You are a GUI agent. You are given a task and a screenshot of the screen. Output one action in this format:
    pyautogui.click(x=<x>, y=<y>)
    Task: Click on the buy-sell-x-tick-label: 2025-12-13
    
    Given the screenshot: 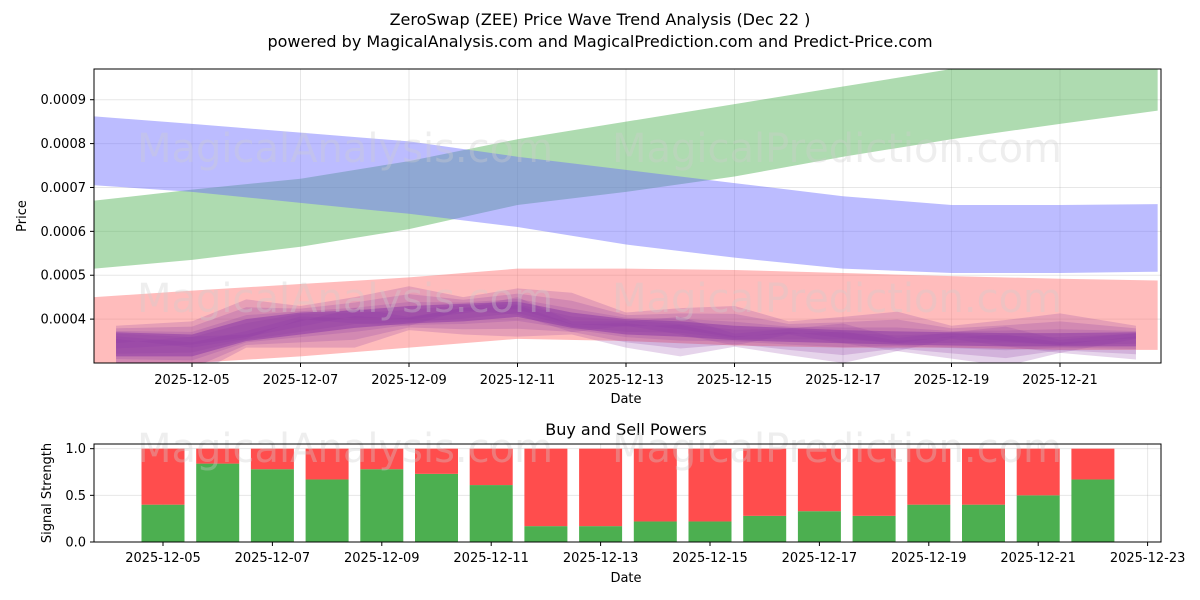 What is the action you would take?
    pyautogui.click(x=601, y=558)
    